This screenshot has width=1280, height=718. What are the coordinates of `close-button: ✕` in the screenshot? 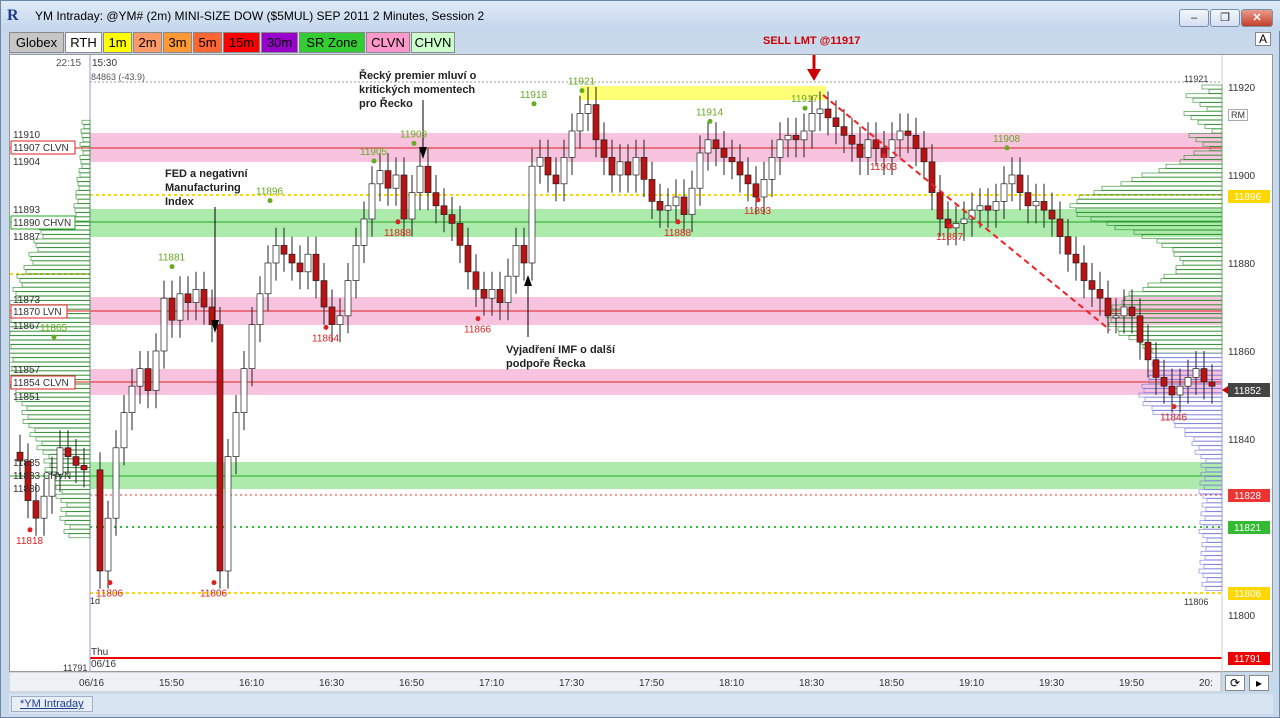 It's located at (1257, 18).